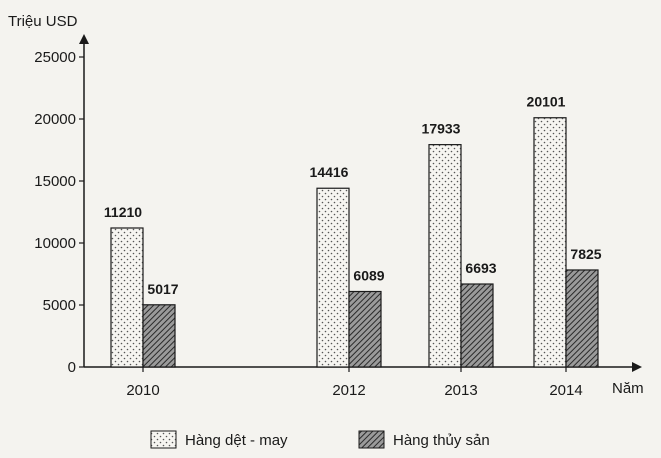  What do you see at coordinates (565, 390) in the screenshot?
I see `x-tick-label: 2014` at bounding box center [565, 390].